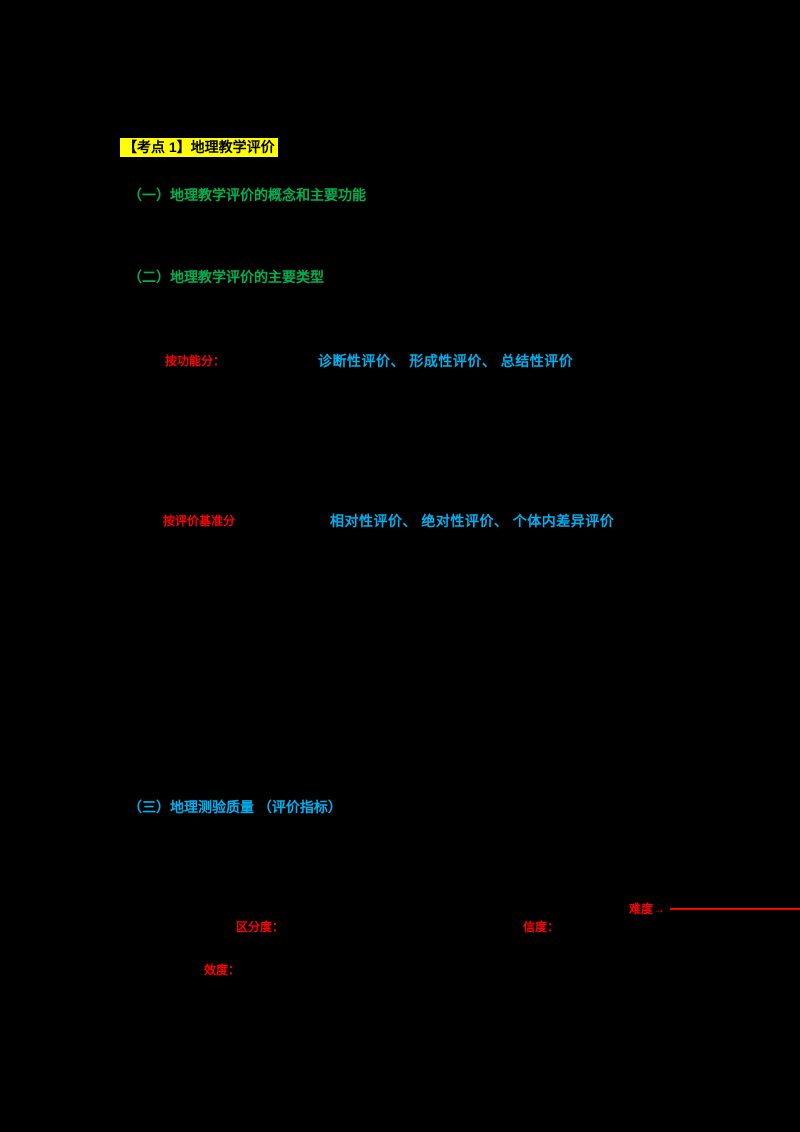  What do you see at coordinates (235, 807) in the screenshot?
I see `section-heading-3: （三）地理测验质量 （评价指标）` at bounding box center [235, 807].